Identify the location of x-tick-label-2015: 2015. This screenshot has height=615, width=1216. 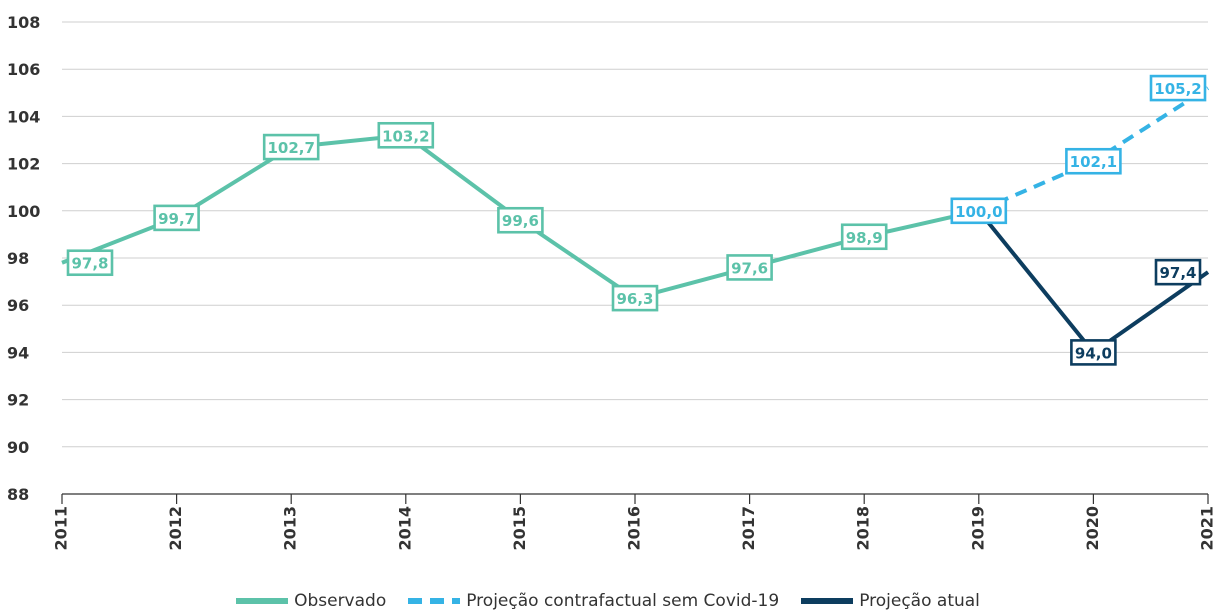
(519, 528).